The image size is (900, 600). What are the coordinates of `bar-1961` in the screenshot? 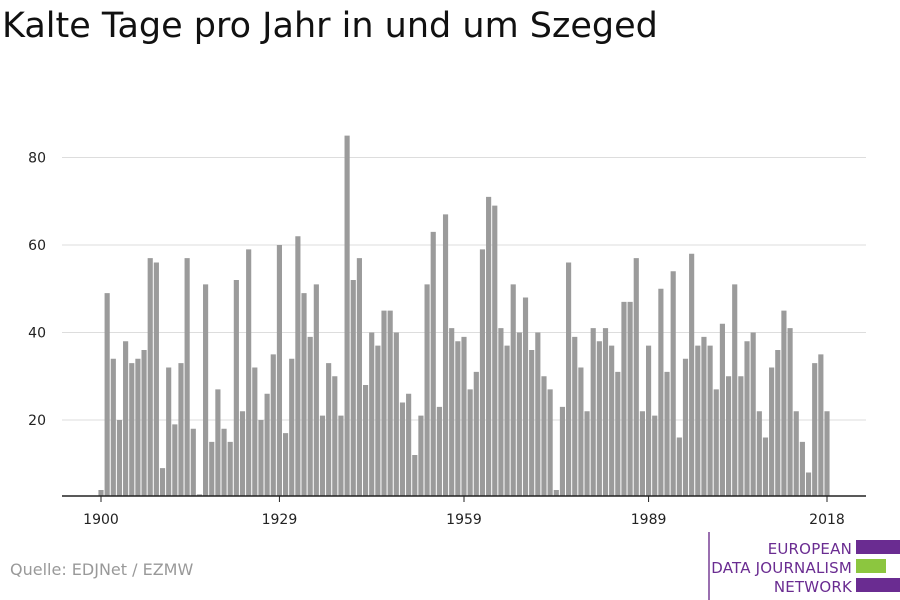 It's located at (476, 433).